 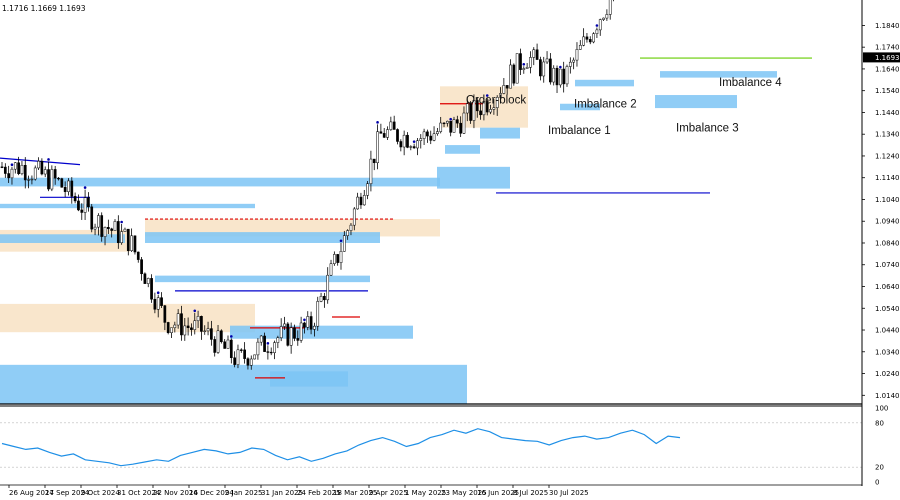 I want to click on price-tick-label: 1.0440, so click(x=887, y=331).